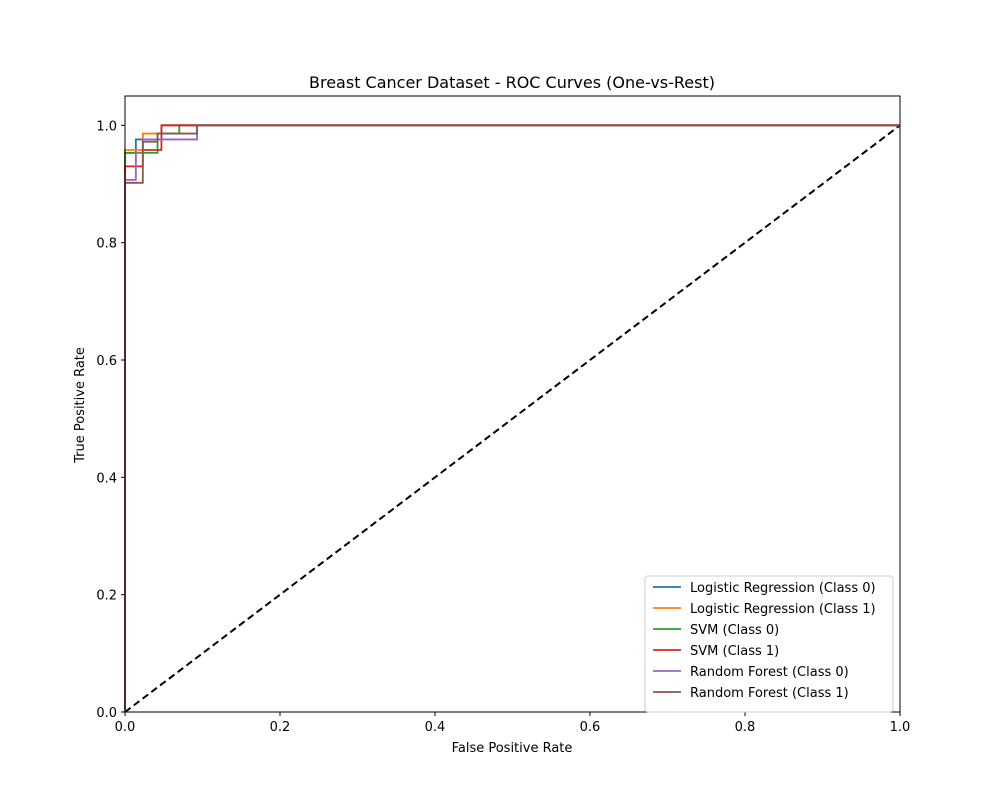 The height and width of the screenshot is (800, 1000). Describe the element at coordinates (783, 588) in the screenshot. I see `legend-label: Logistic Regression (Class 0)` at that location.